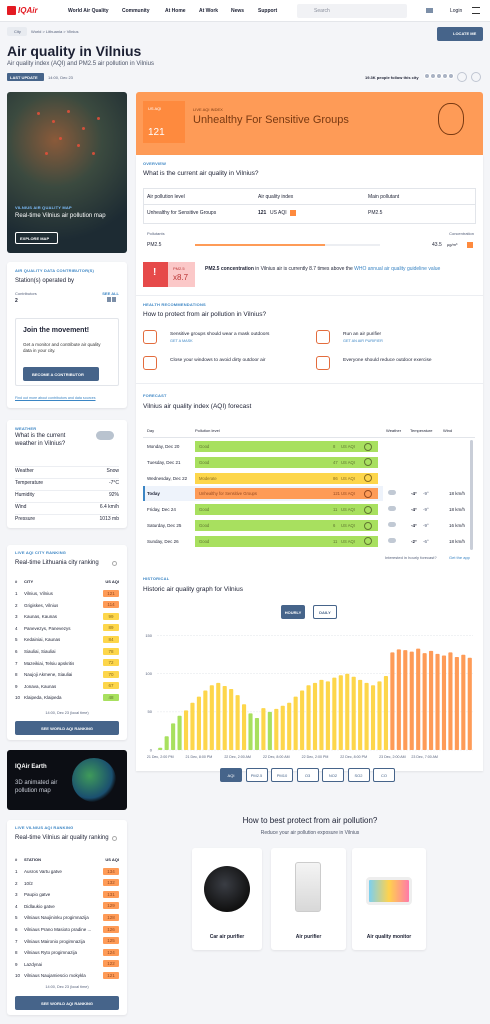 This screenshot has height=1024, width=490. I want to click on pollutant-tab-label: CO, so click(384, 775).